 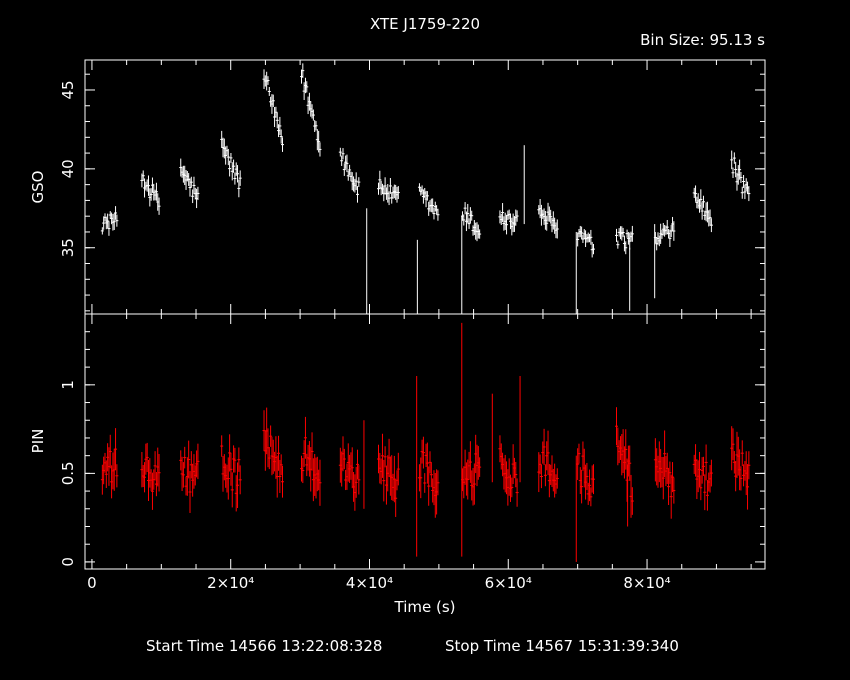 I want to click on x-tick-label: 0, so click(x=92, y=583).